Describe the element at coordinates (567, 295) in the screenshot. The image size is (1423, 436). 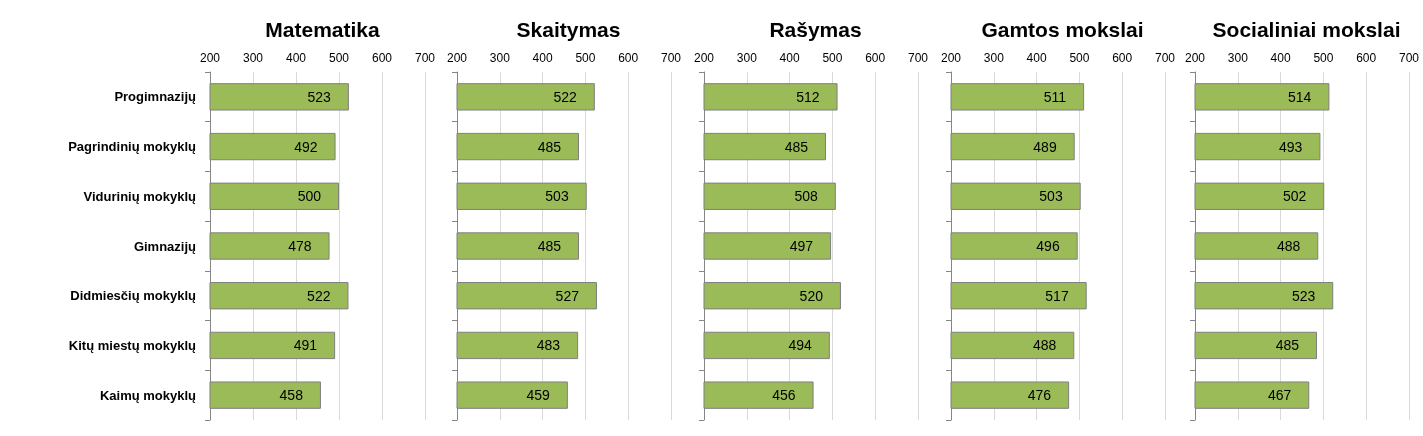
I see `data-label: 527` at that location.